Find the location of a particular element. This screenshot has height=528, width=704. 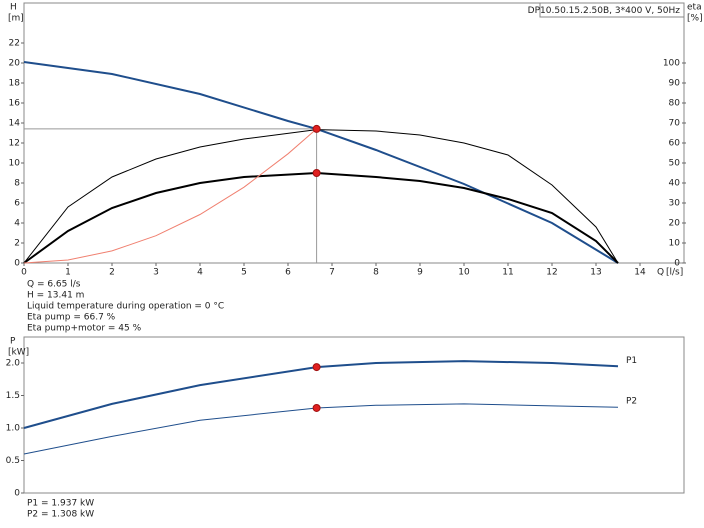

y-axis-label: H is located at coordinates (13, 8).